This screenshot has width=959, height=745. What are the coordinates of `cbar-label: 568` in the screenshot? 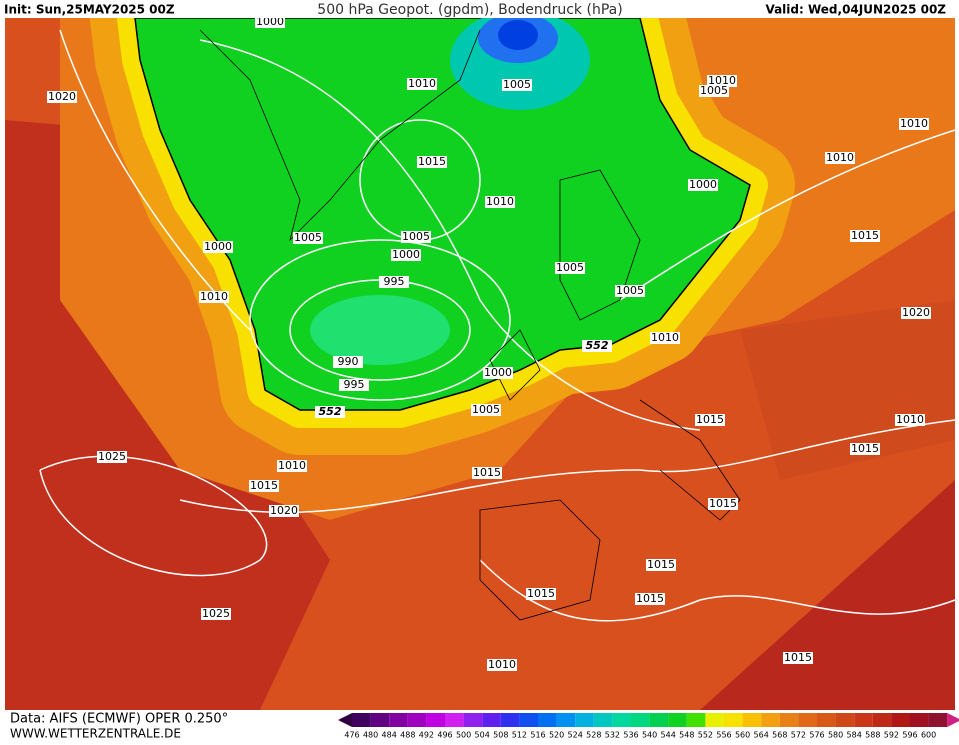 It's located at (779, 735).